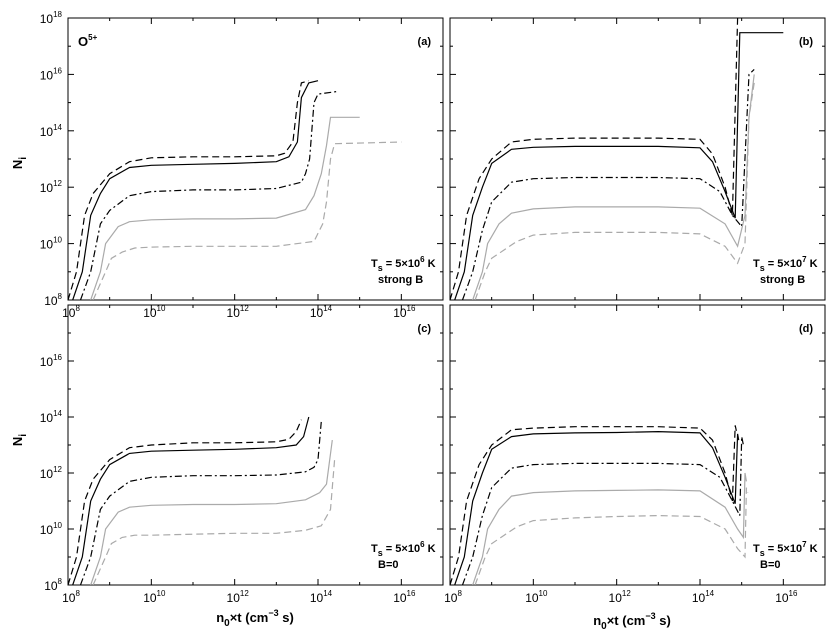 The height and width of the screenshot is (640, 830). What do you see at coordinates (632, 621) in the screenshot?
I see `x-axis-label-right: n0×t (cm−3 s)` at bounding box center [632, 621].